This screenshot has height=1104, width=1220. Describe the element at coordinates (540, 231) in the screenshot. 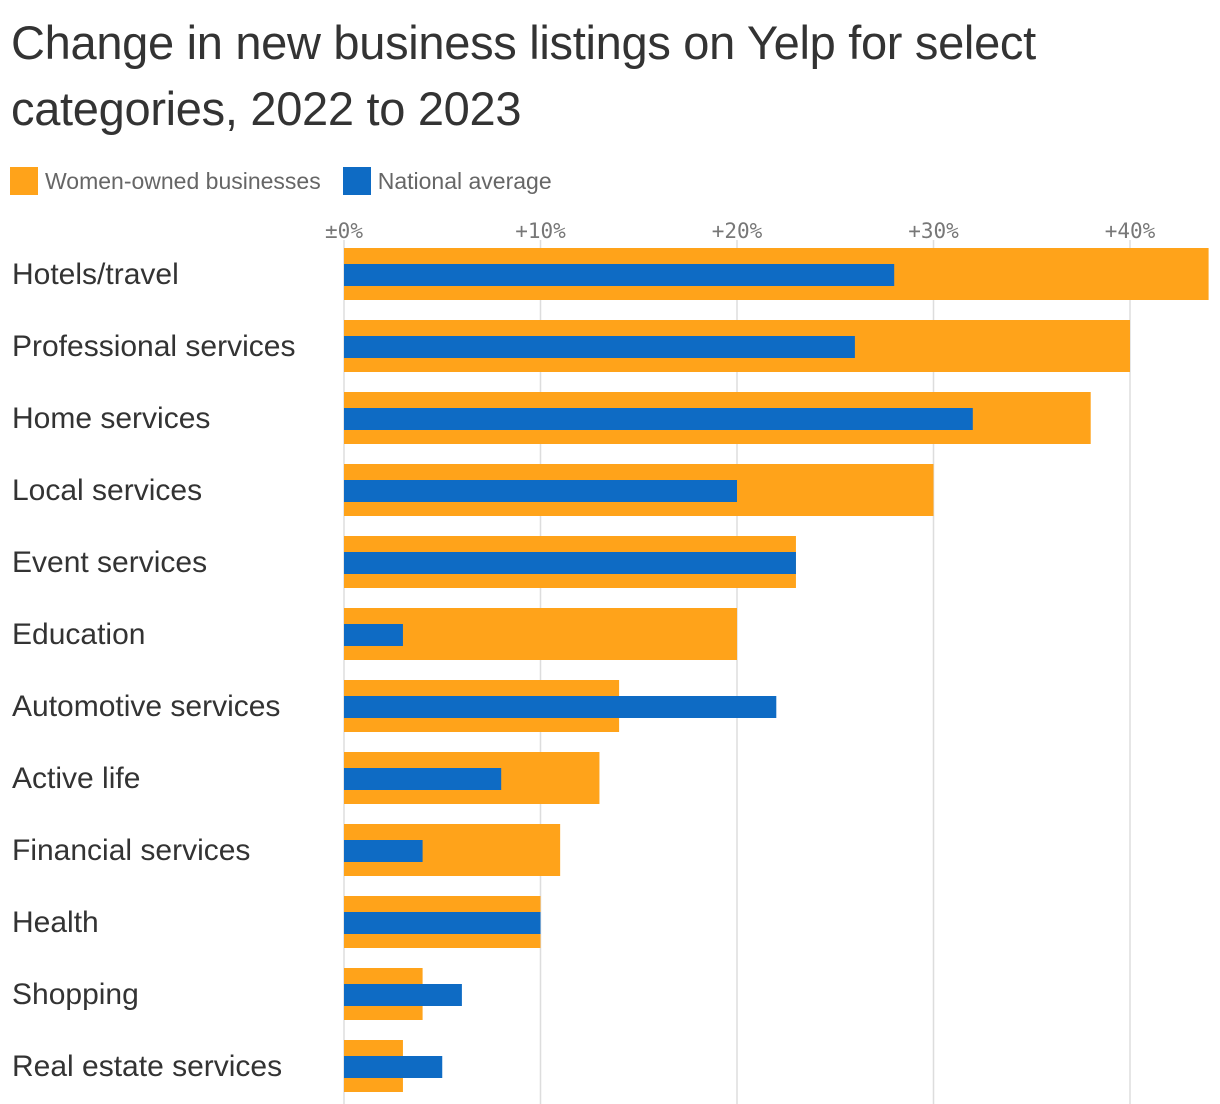

I see `x-tick-label-1: +10%` at that location.